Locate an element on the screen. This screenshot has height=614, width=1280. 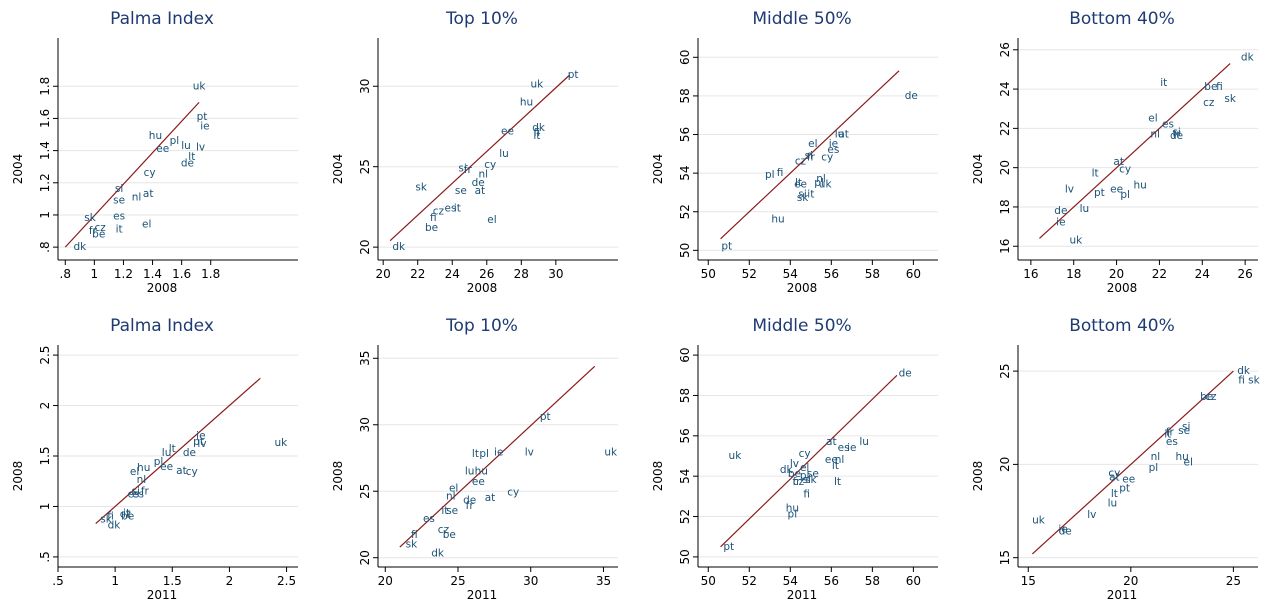
x-tick-label: 52 is located at coordinates (749, 581).